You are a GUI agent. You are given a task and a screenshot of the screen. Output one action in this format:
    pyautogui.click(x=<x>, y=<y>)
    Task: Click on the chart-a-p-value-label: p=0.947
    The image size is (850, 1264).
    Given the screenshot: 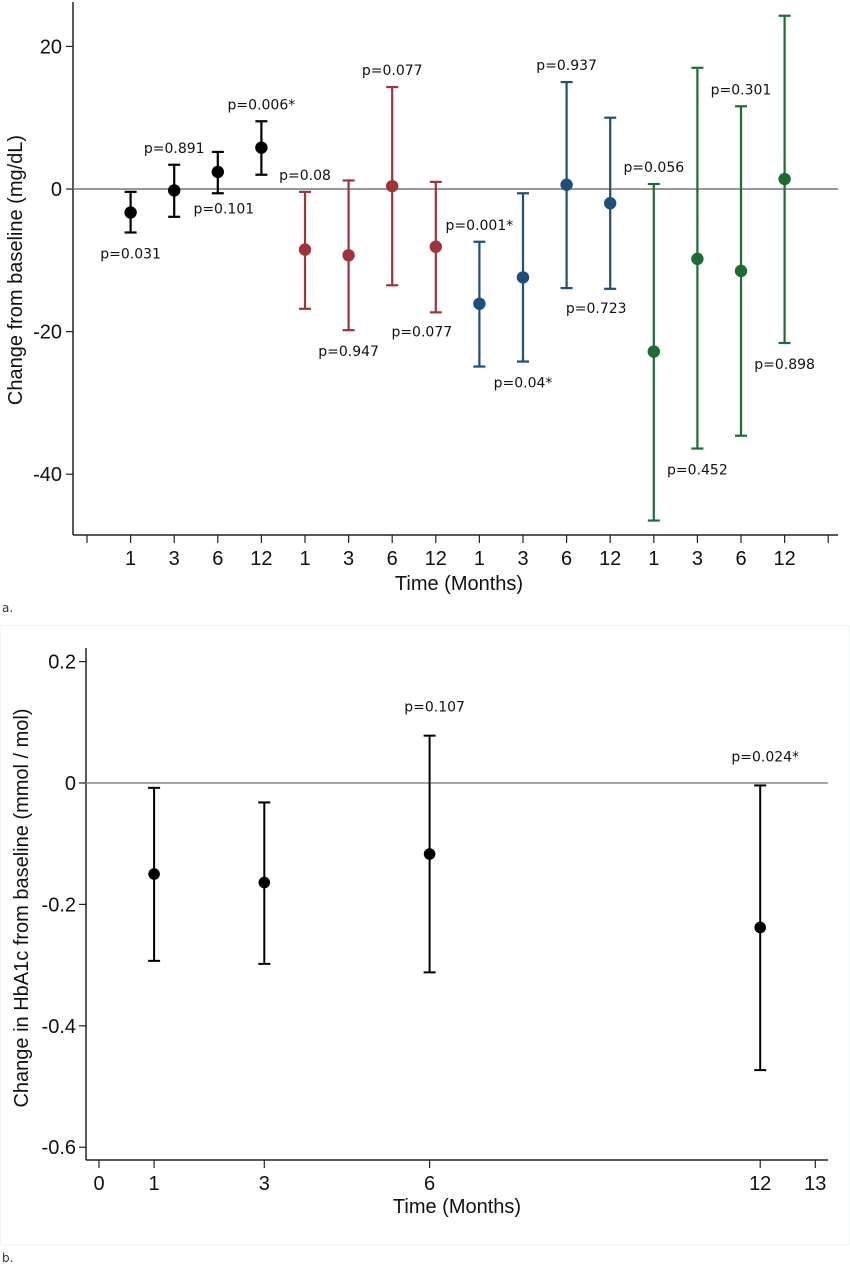 What is the action you would take?
    pyautogui.click(x=348, y=352)
    